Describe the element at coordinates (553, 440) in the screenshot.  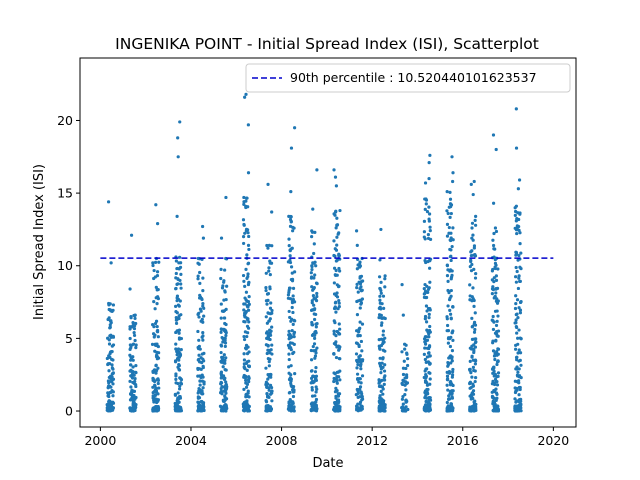
I see `x-tick-label: 2020` at that location.